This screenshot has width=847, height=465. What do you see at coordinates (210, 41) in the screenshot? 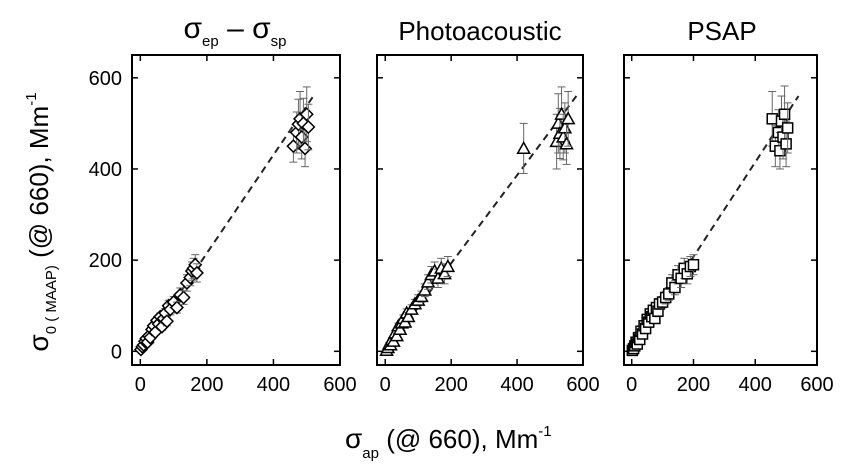
I see `panel-1-title-sub1: ep` at bounding box center [210, 41].